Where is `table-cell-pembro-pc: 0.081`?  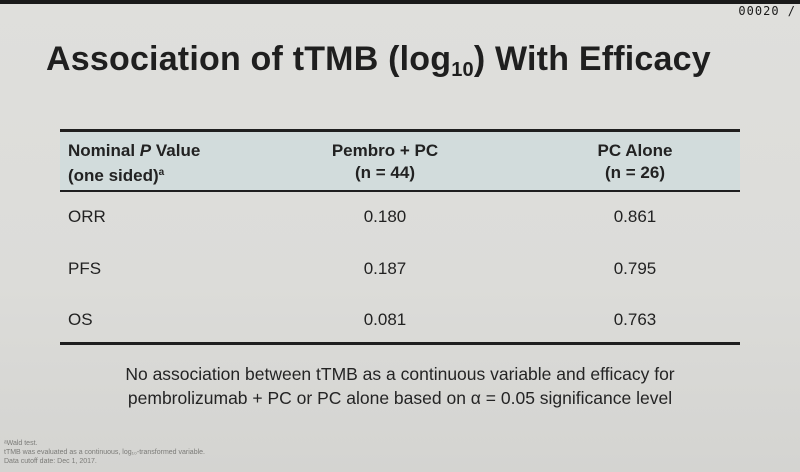 table-cell-pembro-pc: 0.081 is located at coordinates (385, 319).